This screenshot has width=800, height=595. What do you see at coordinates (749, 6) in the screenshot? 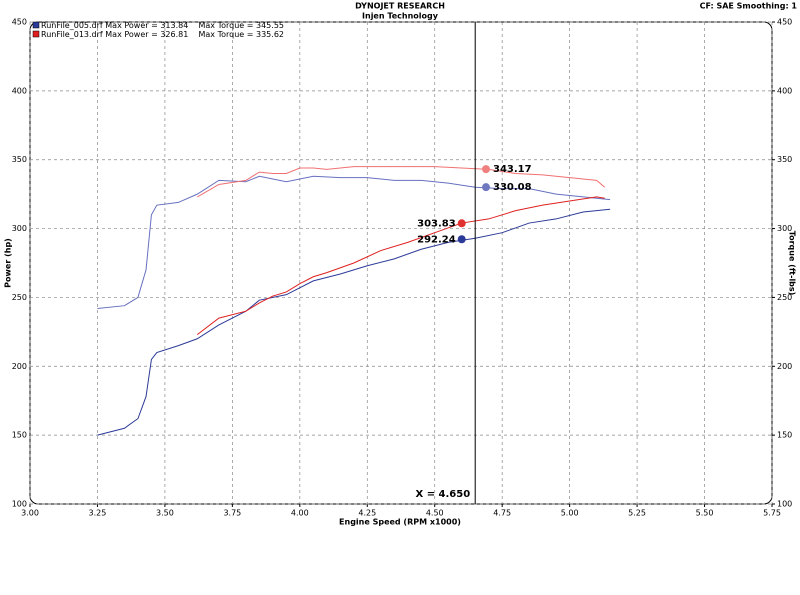
I see `header-right: CF: SAE Smoothing: 1` at bounding box center [749, 6].